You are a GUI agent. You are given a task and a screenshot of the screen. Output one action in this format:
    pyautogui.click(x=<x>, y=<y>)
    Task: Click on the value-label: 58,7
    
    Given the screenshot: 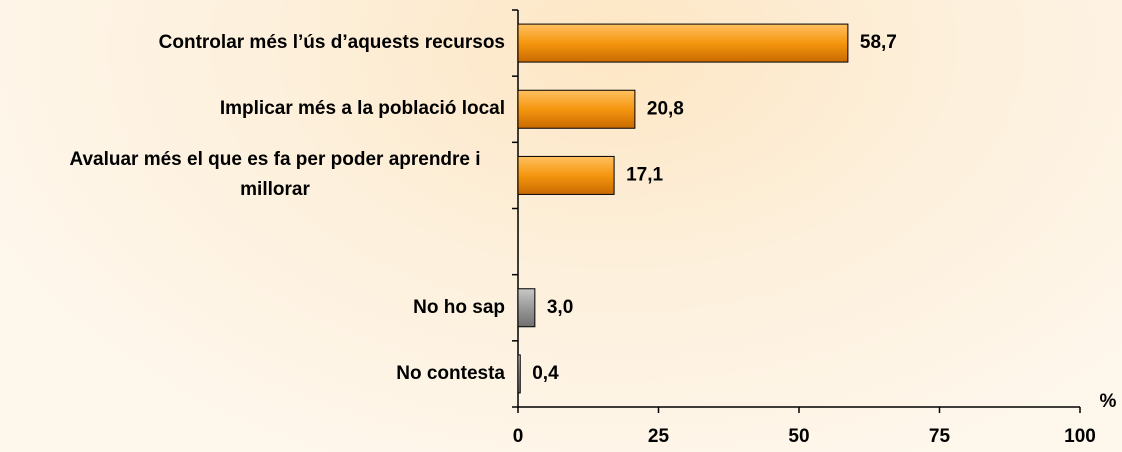 What is the action you would take?
    pyautogui.click(x=878, y=42)
    